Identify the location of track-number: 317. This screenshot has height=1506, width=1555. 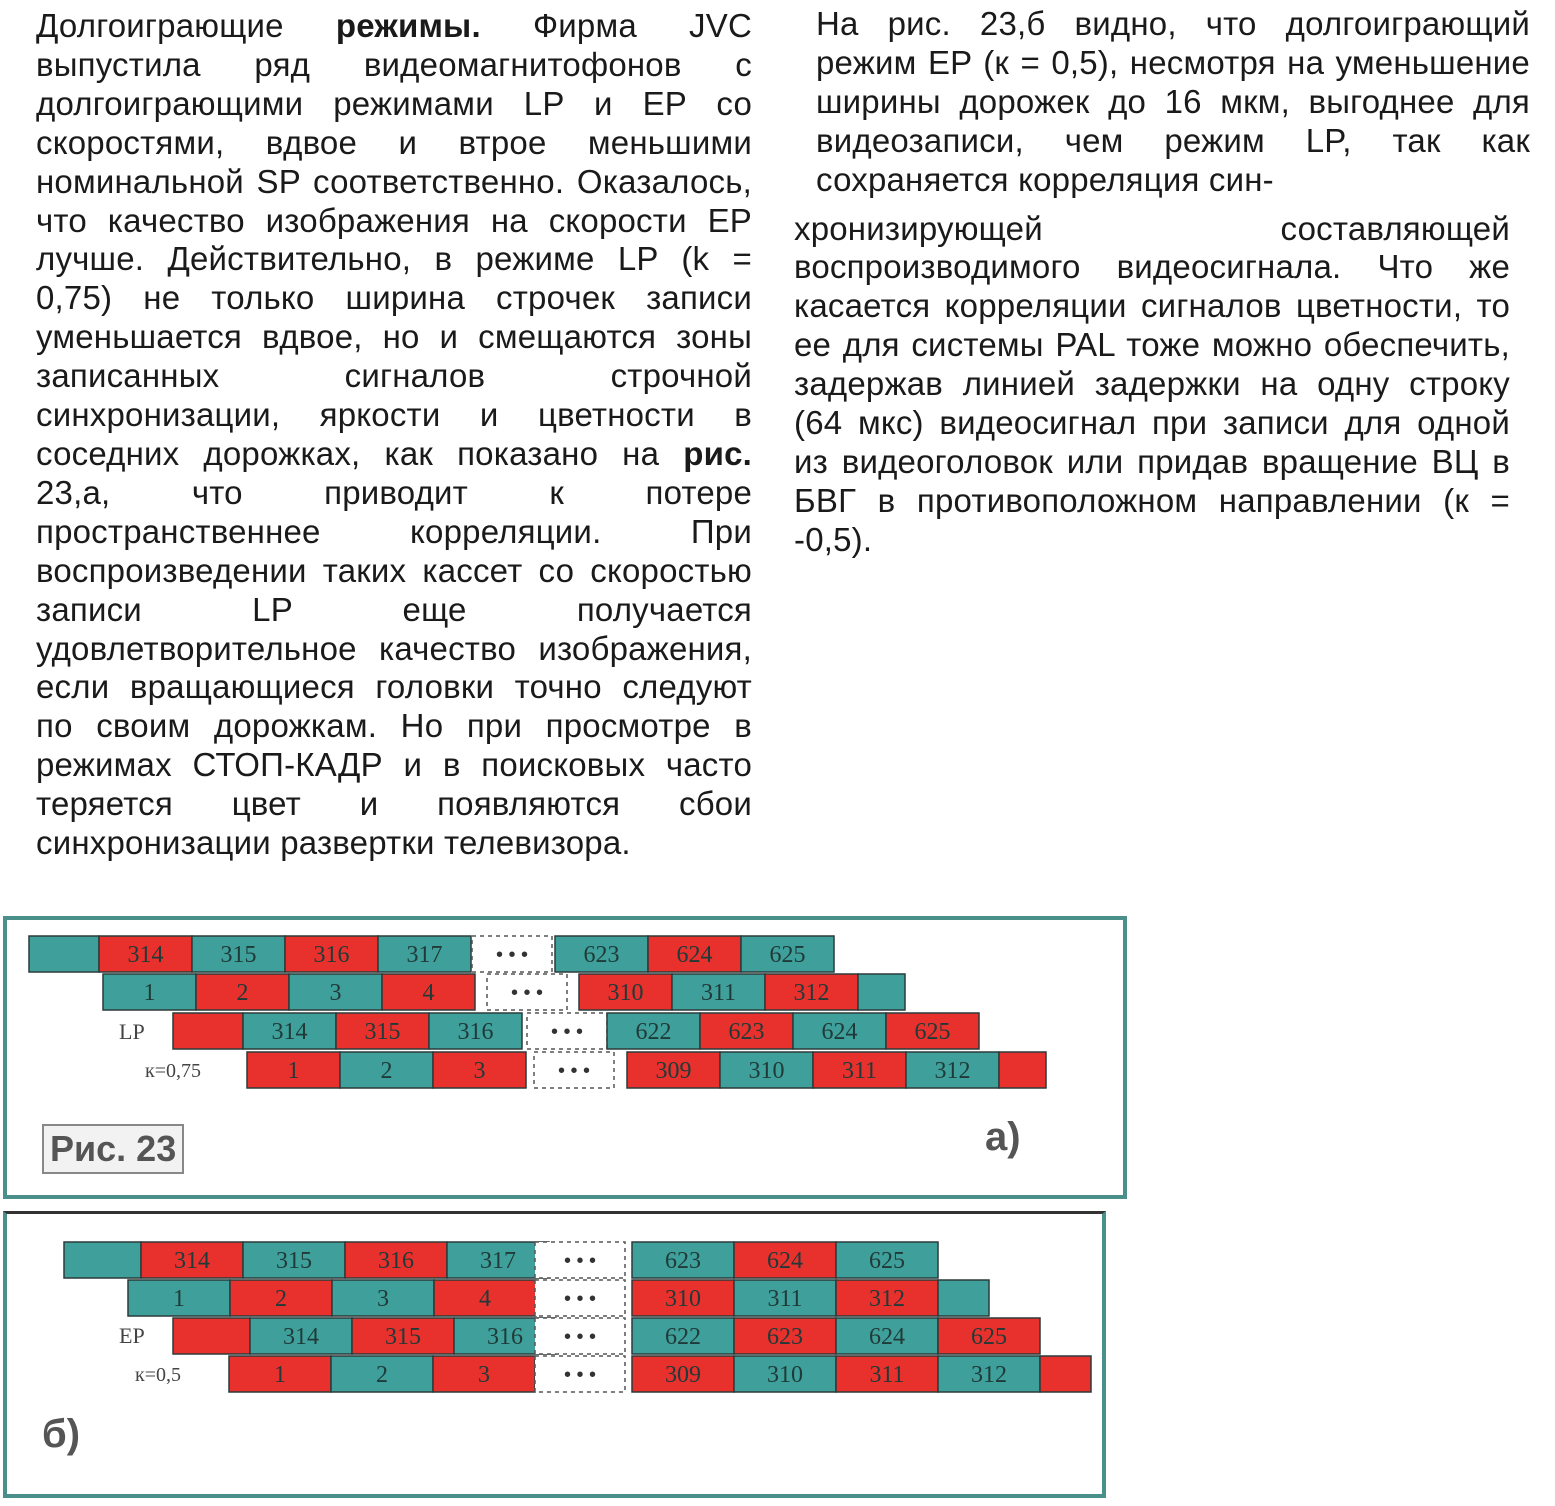
(425, 955).